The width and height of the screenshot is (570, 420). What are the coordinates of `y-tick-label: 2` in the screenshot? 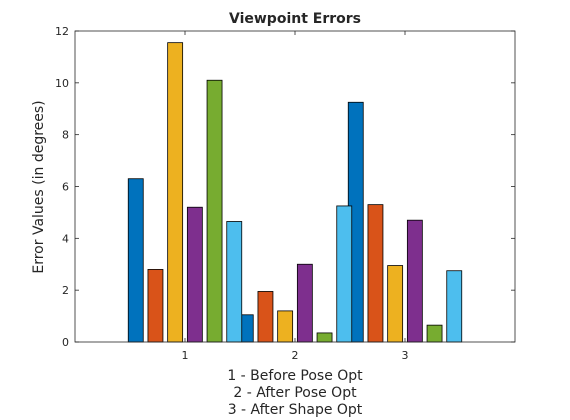 It's located at (65, 290).